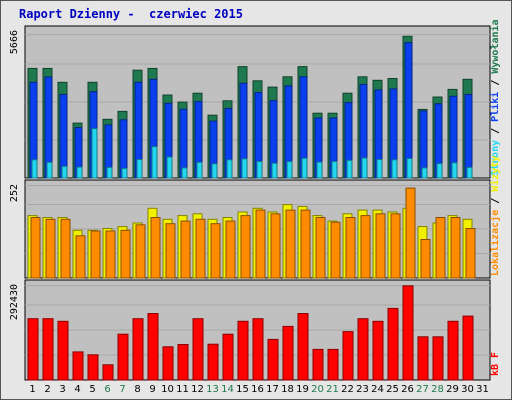  Describe the element at coordinates (439, 171) in the screenshot. I see `bar-hits-files-pages-s2-day28` at that location.